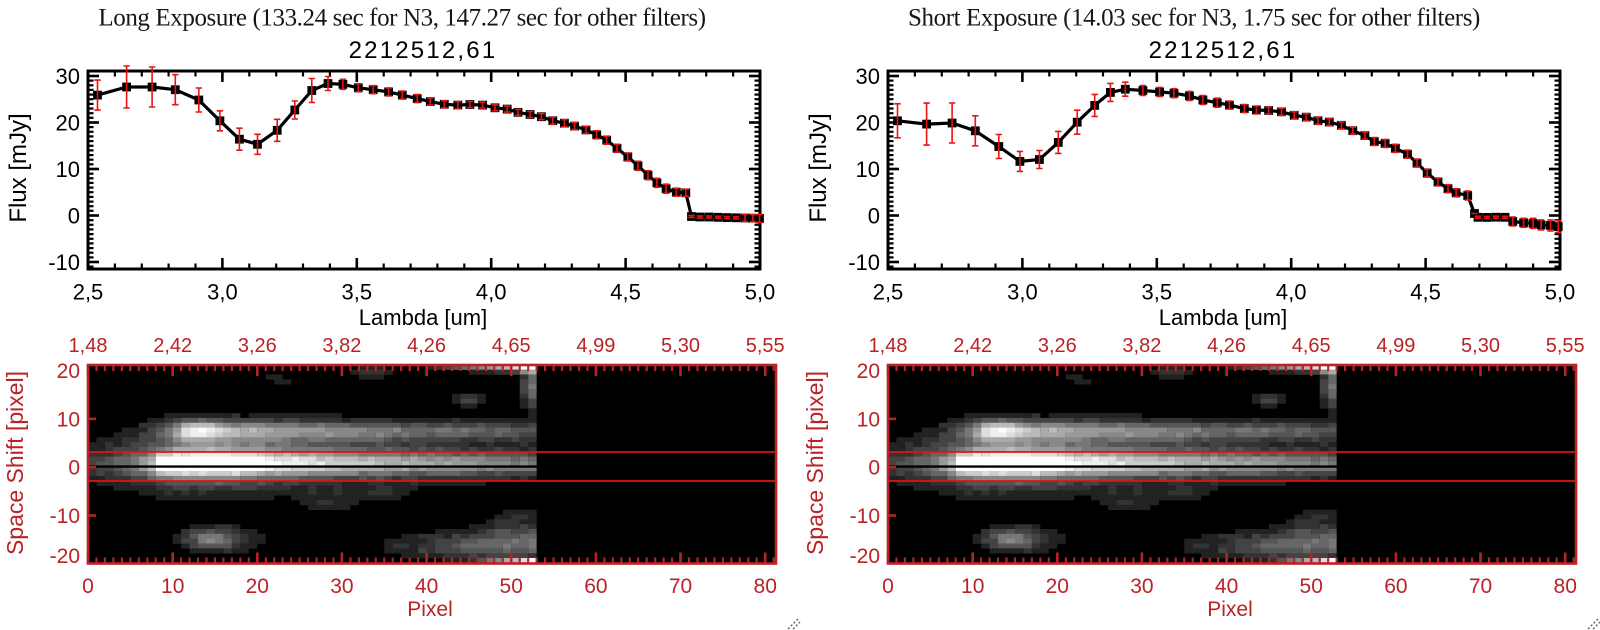  What do you see at coordinates (680, 586) in the screenshot?
I see `svg-text: 70` at bounding box center [680, 586].